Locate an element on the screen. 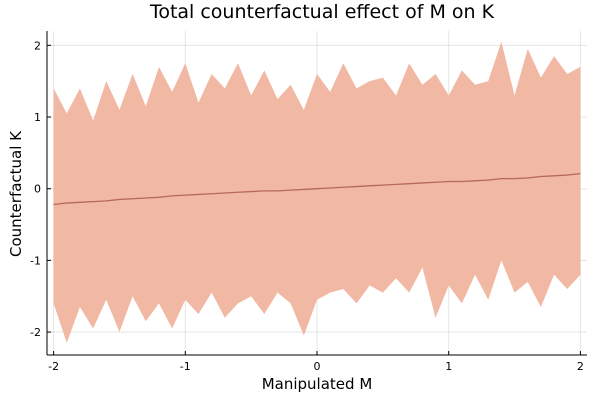 The height and width of the screenshot is (400, 600). chart-title: Total counterfactual effect of M on K is located at coordinates (322, 12).